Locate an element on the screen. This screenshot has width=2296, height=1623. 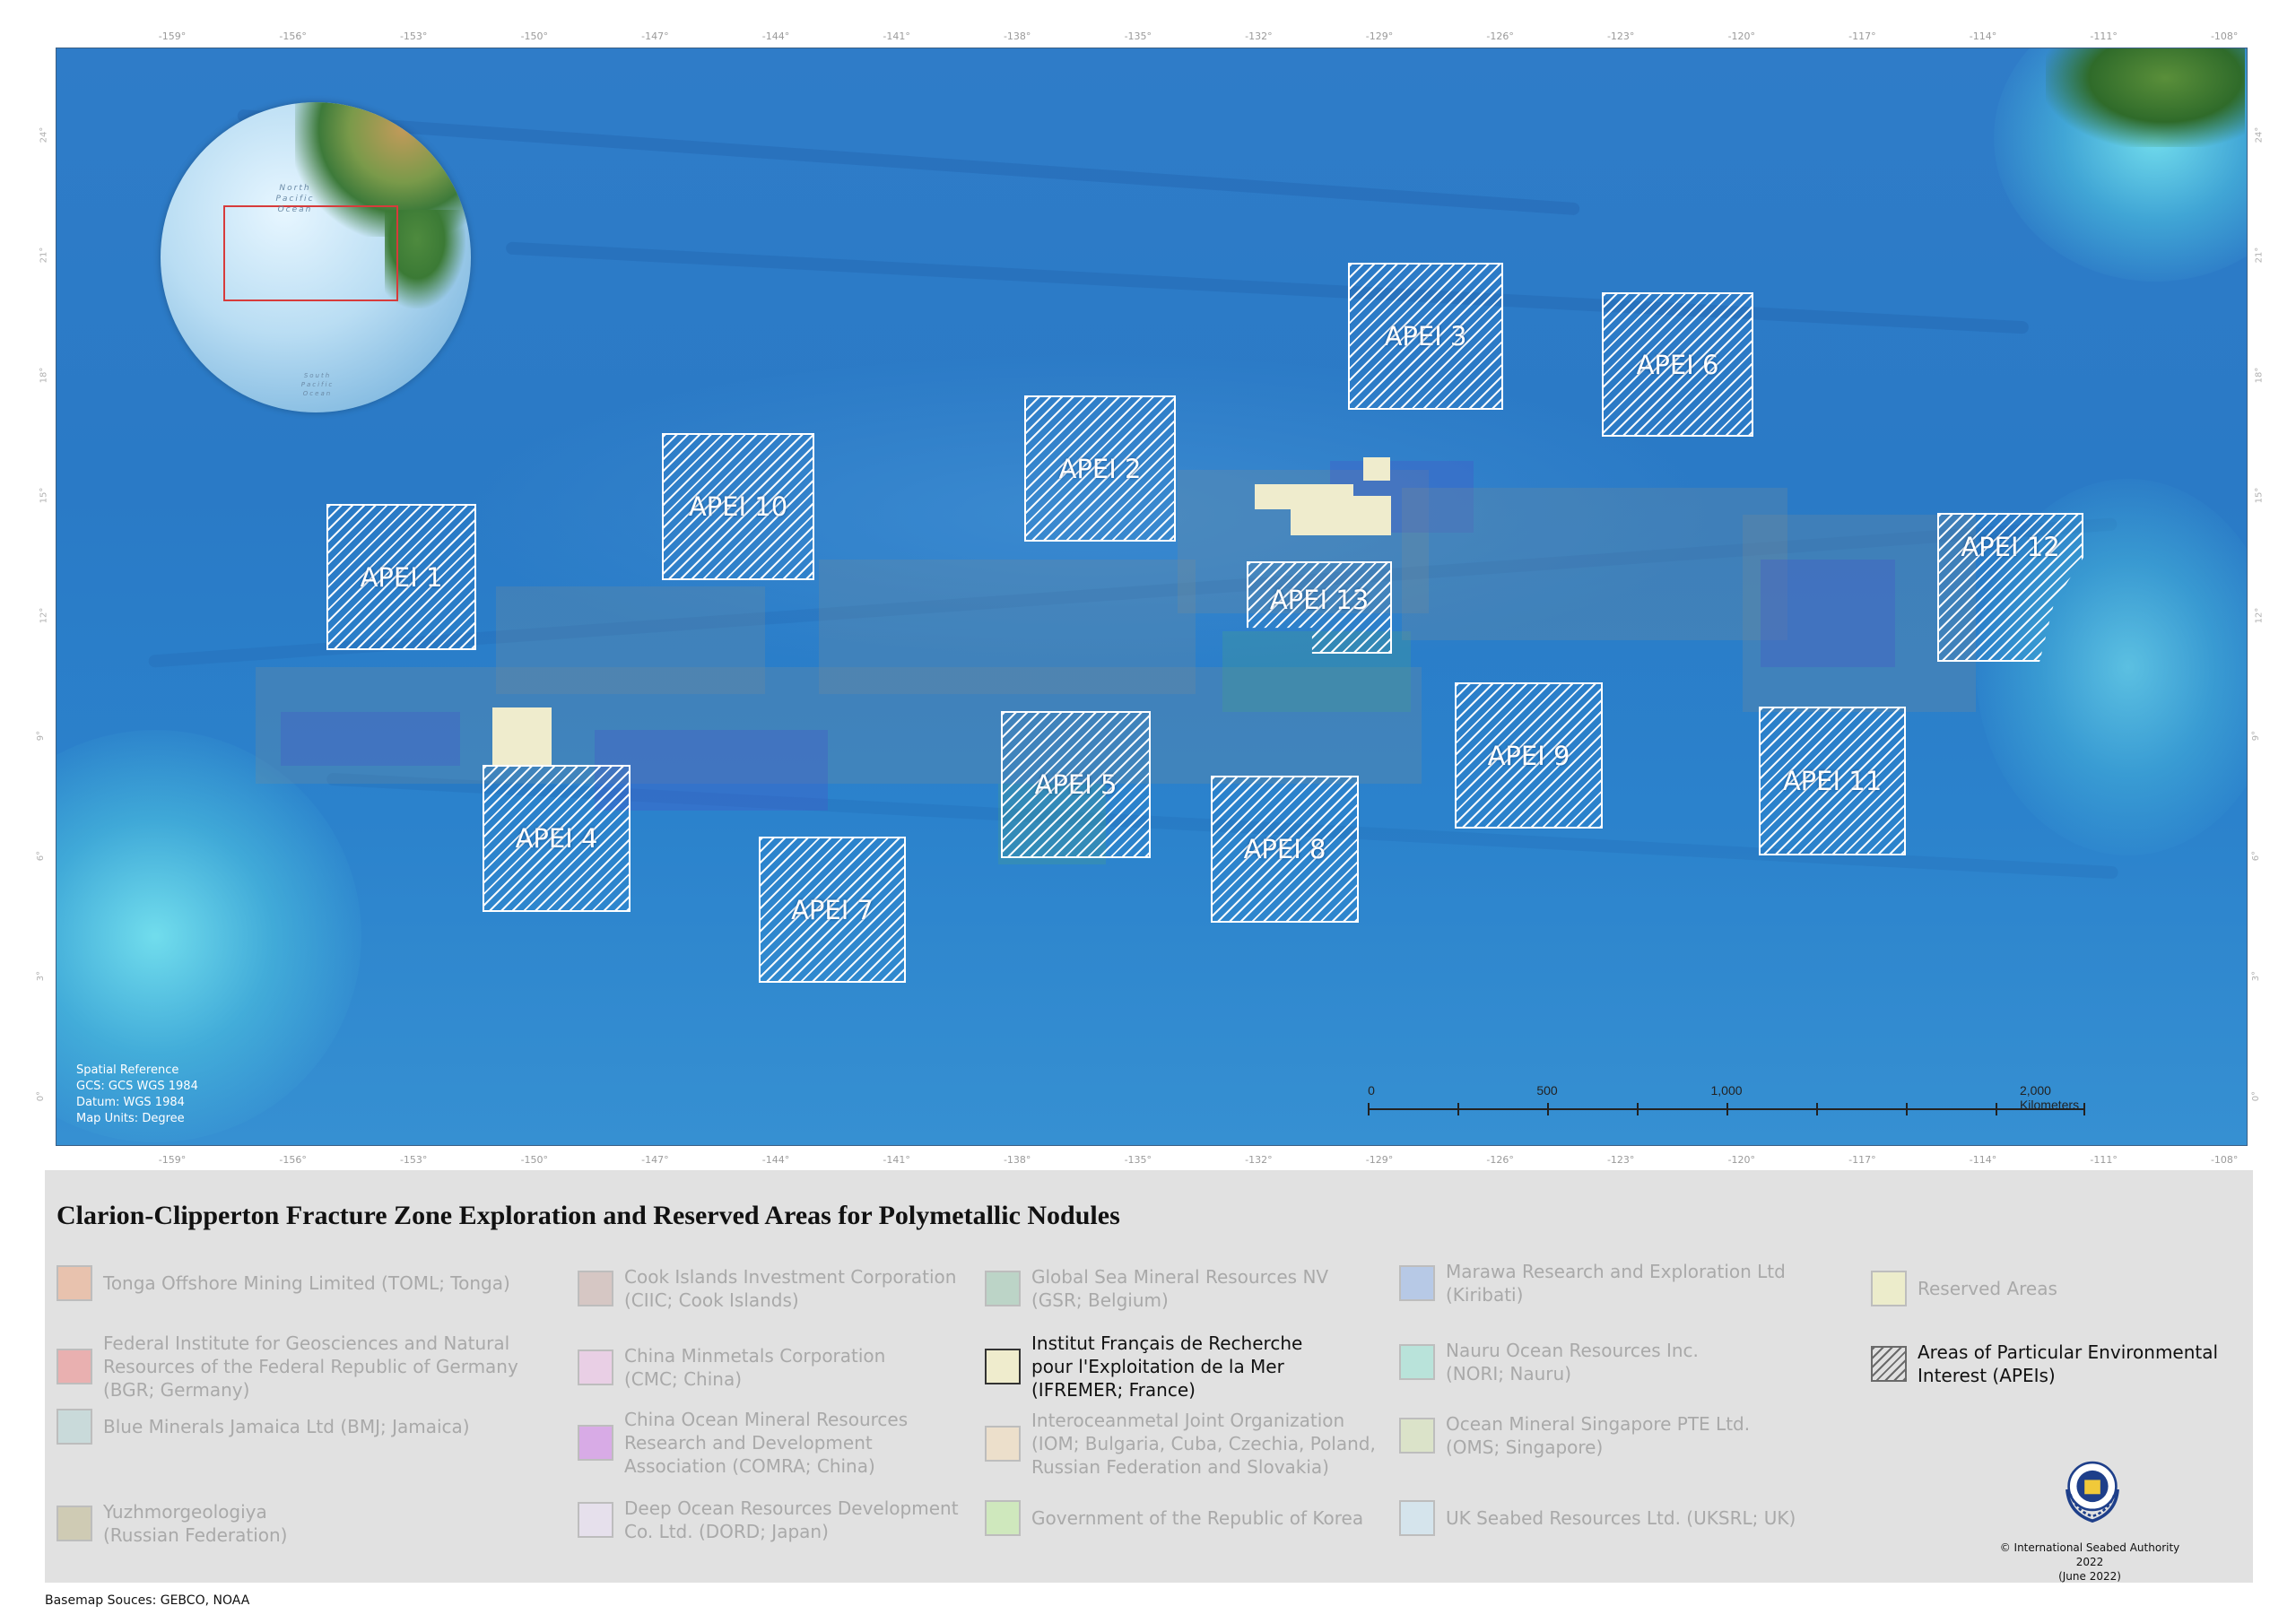
apei-label: APEI 4 is located at coordinates (556, 838).